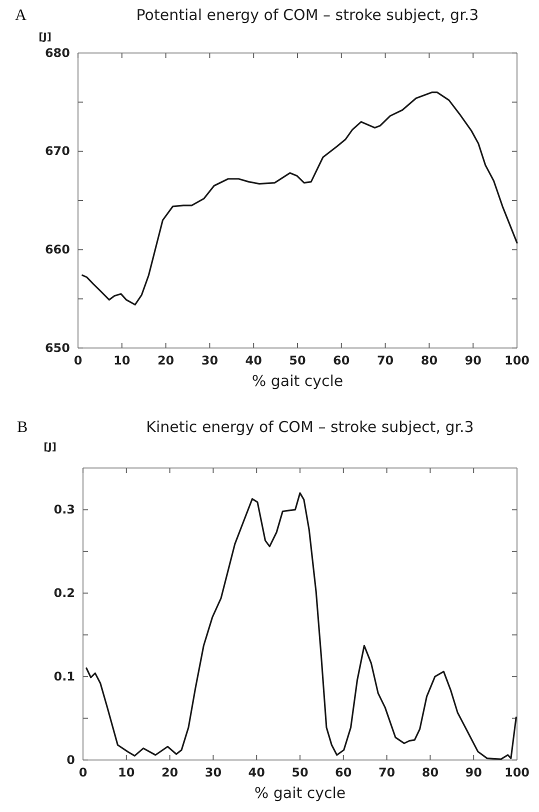 The height and width of the screenshot is (812, 539). What do you see at coordinates (57, 53) in the screenshot?
I see `y-tick-label: 680` at bounding box center [57, 53].